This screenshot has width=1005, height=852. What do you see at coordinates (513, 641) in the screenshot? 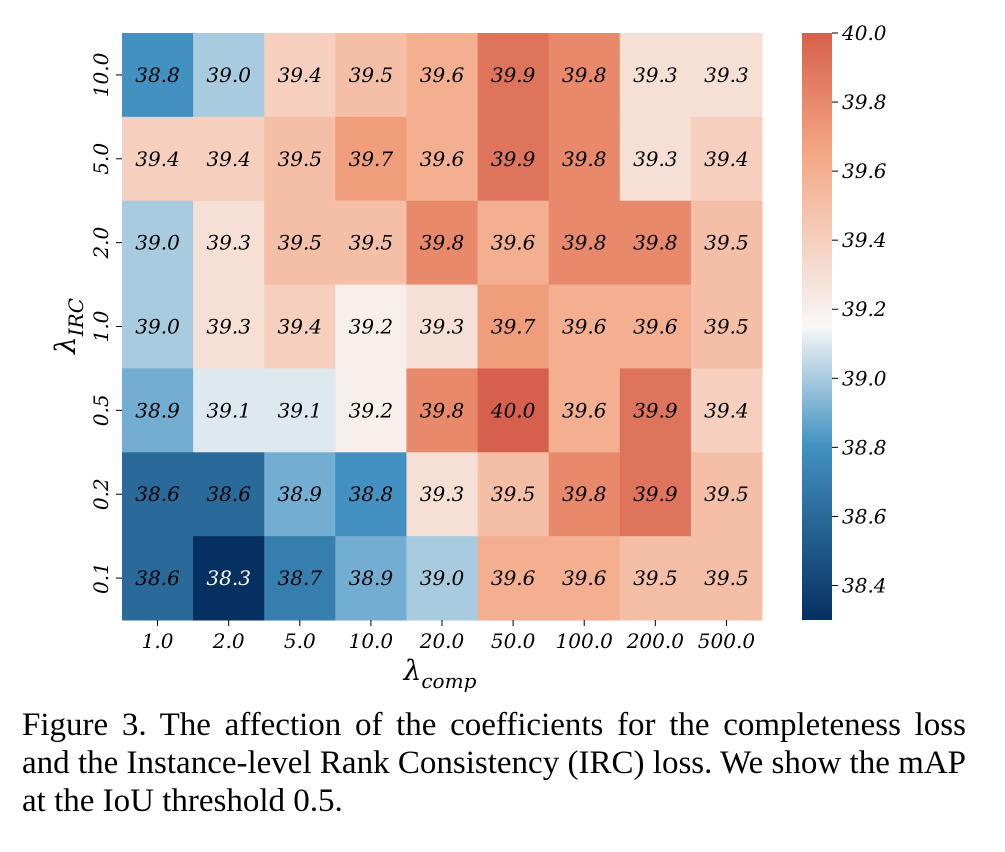
I see `x-tick-label: 50.0` at bounding box center [513, 641].